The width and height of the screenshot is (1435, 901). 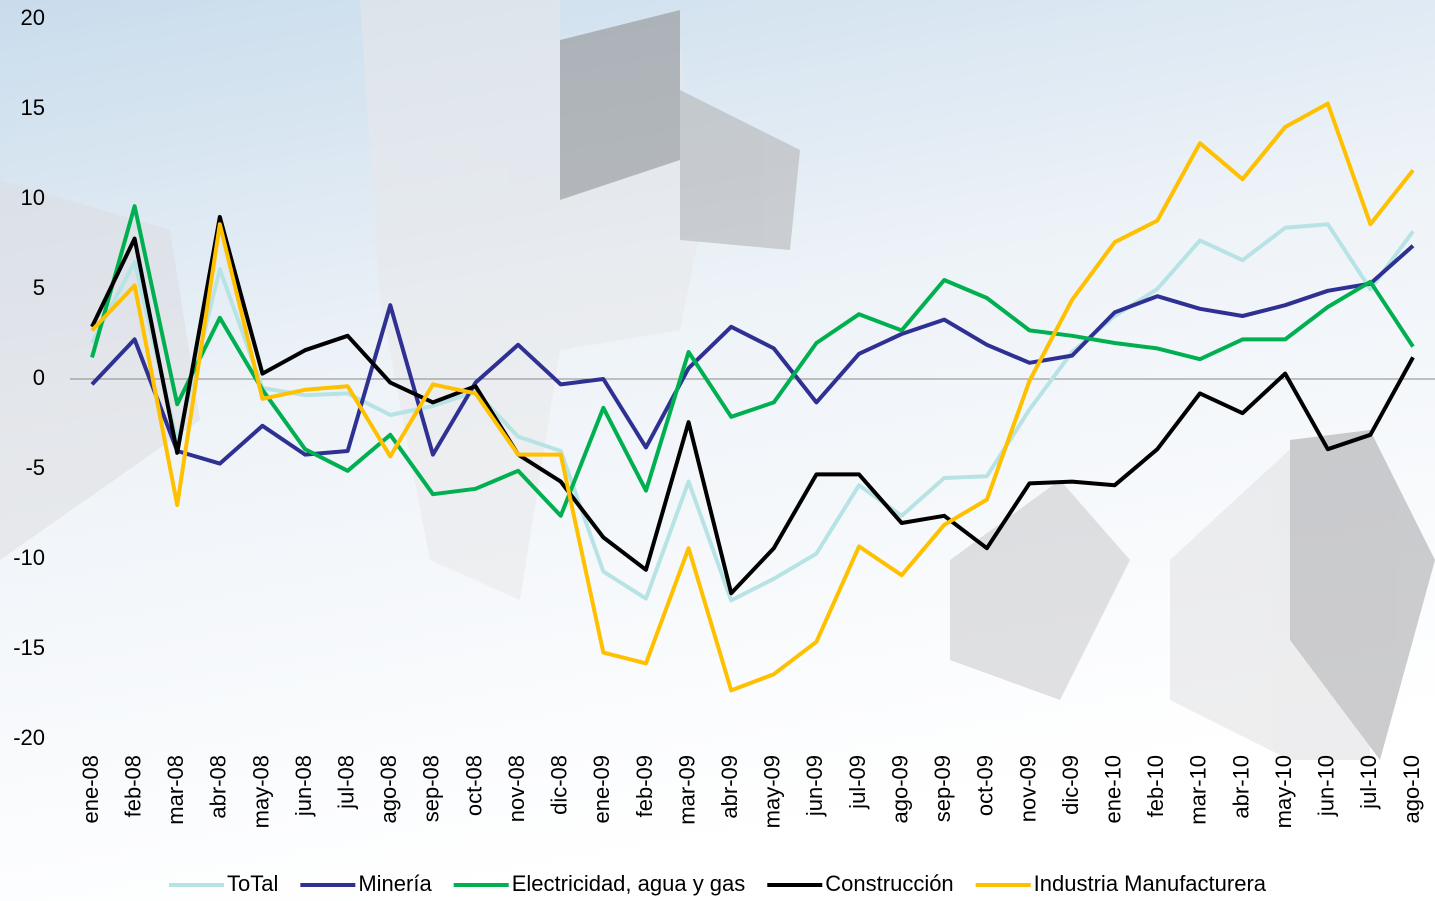 What do you see at coordinates (629, 883) in the screenshot?
I see `legend-label: Electricidad, agua y gas` at bounding box center [629, 883].